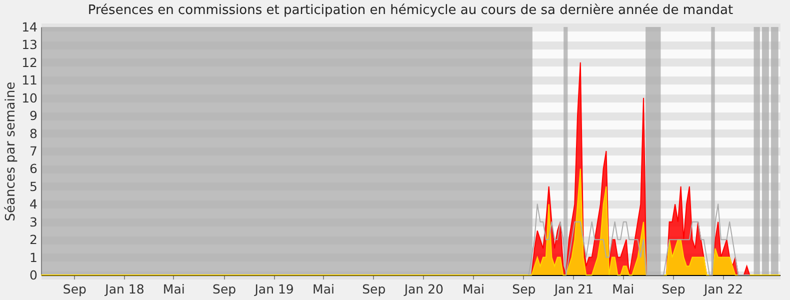 This screenshot has width=790, height=300. I want to click on y-tick-label: 9, so click(34, 116).